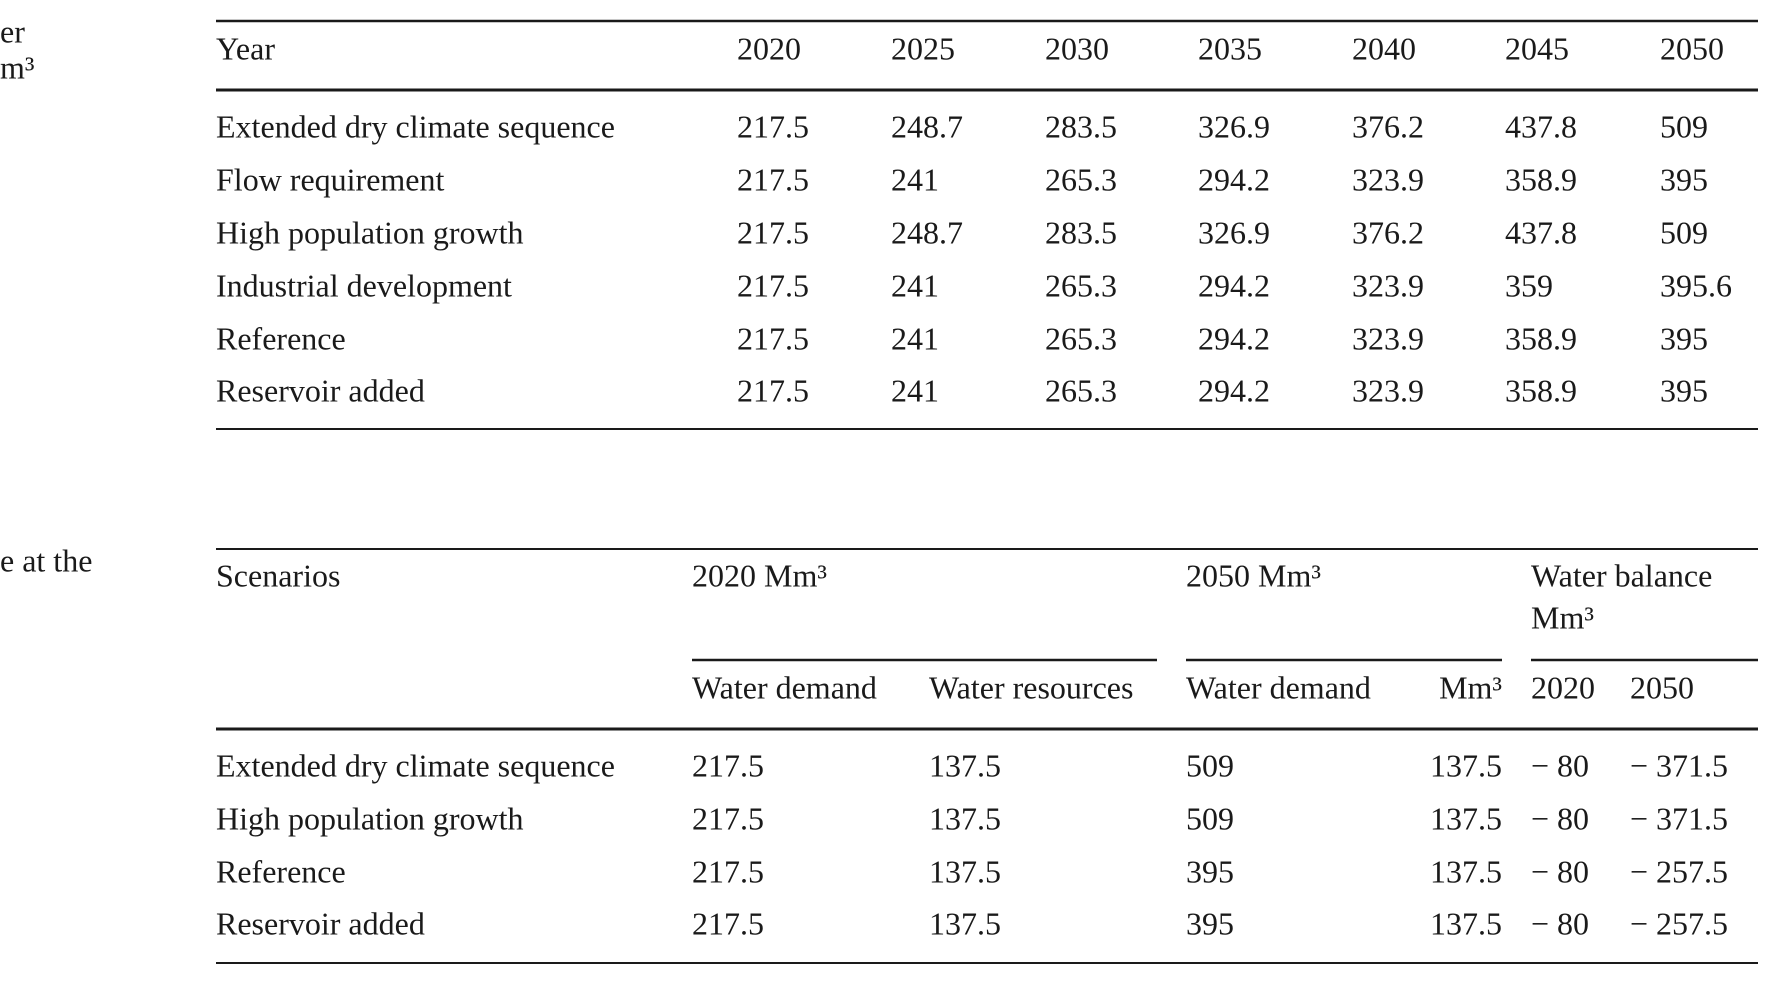 The image size is (1784, 983). Describe the element at coordinates (1662, 687) in the screenshot. I see `subheader: 2050` at that location.